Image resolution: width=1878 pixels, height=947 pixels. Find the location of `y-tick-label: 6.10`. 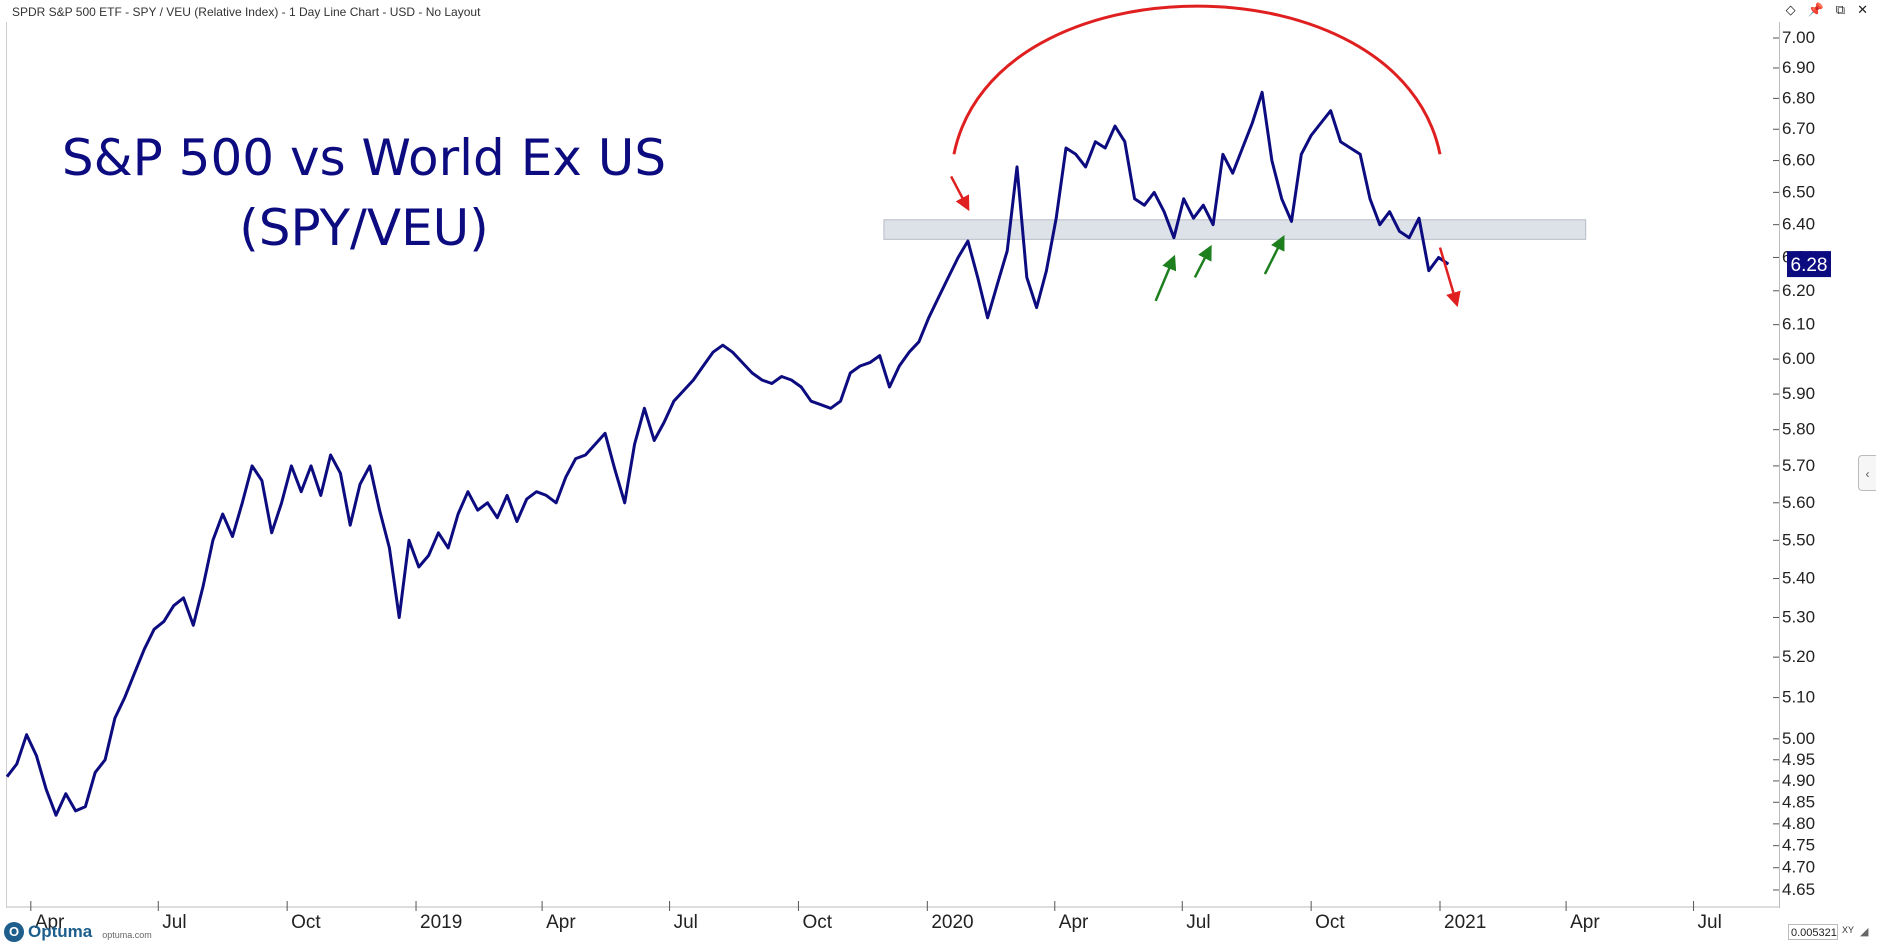

y-tick-label: 6.10 is located at coordinates (1798, 324).